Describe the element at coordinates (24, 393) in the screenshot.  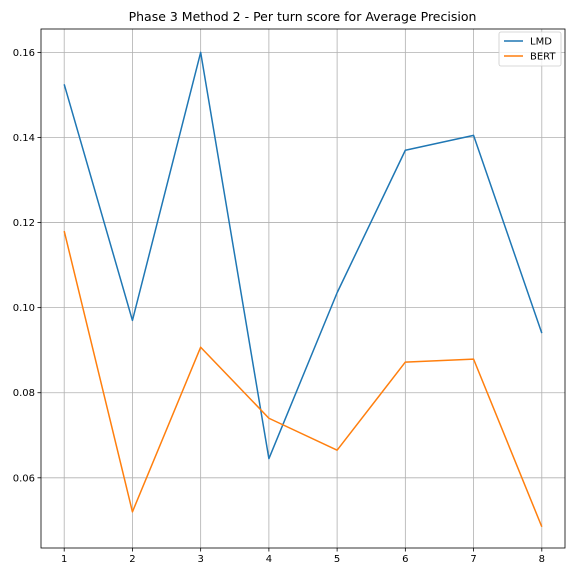
I see `y-tick-label: 0.08` at that location.